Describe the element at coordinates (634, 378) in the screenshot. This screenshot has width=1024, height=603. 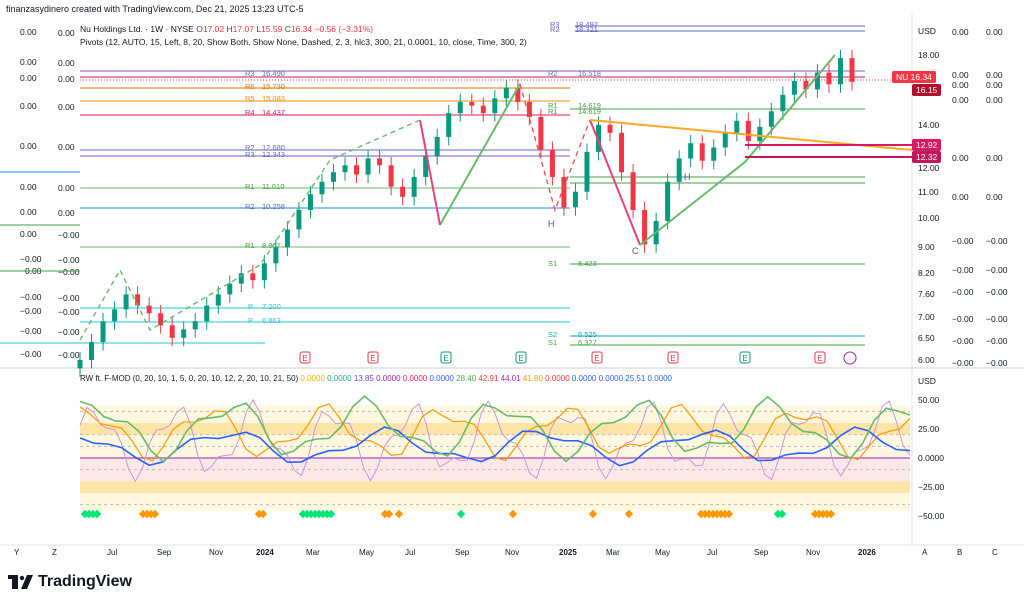
I see `oscillator-value-13: 25.51` at that location.